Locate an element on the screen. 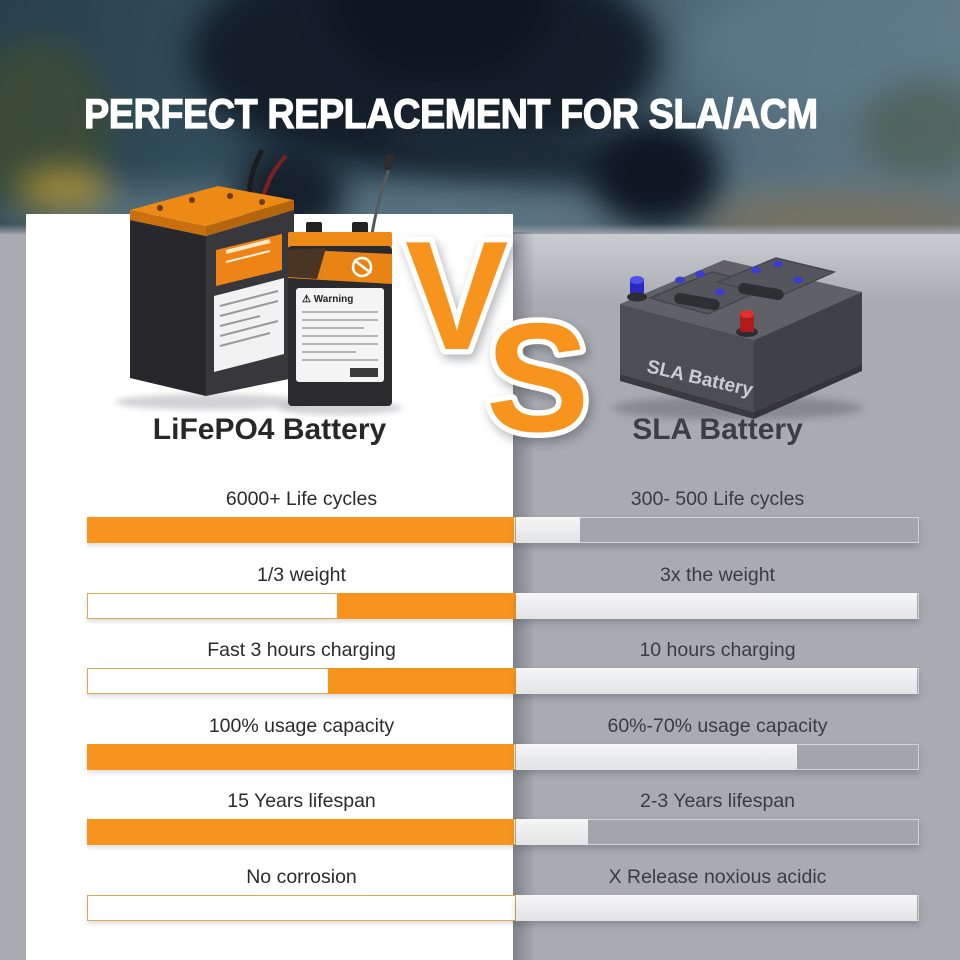 The image size is (960, 960). battery-antenna-wire is located at coordinates (381, 200).